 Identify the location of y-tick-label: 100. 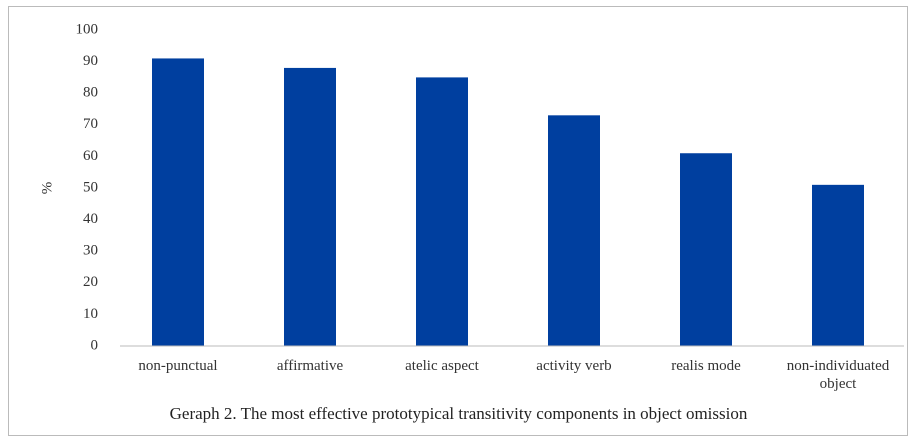
(87, 29).